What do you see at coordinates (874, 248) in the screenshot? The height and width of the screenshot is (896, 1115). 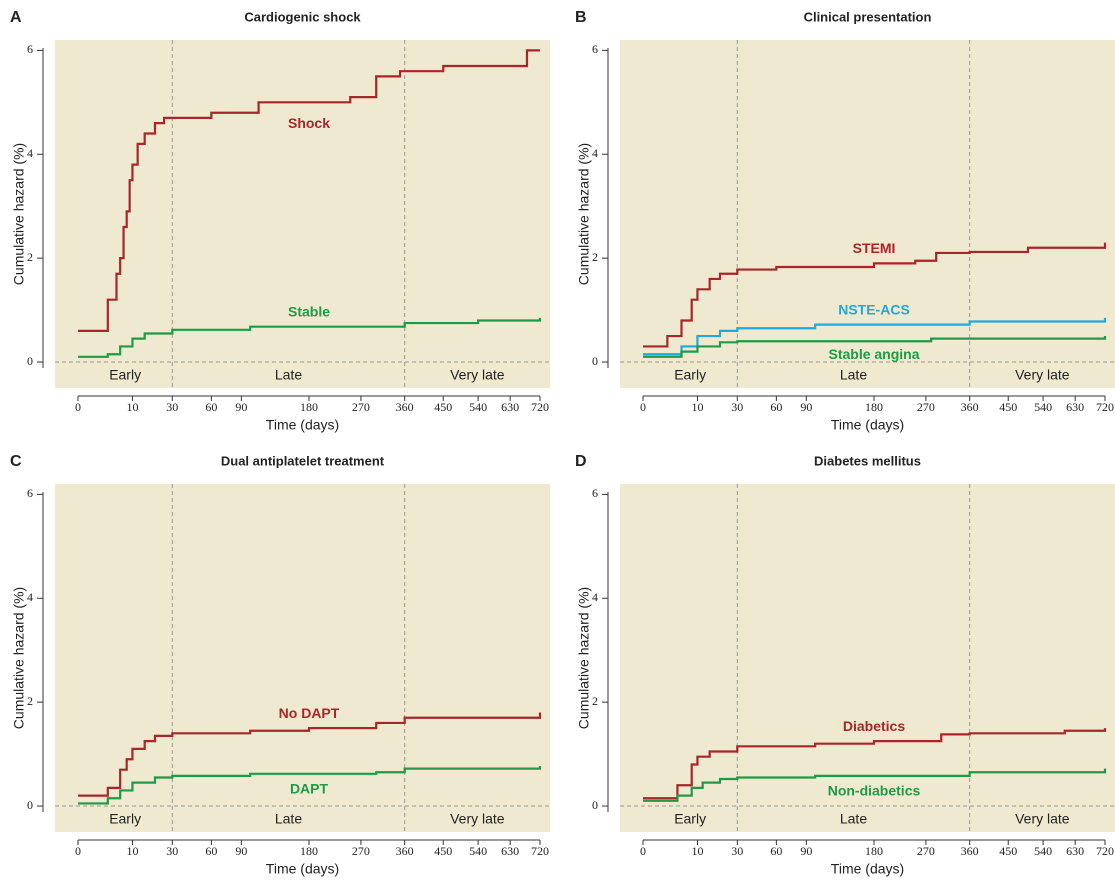 I see `series-label: STEMI` at bounding box center [874, 248].